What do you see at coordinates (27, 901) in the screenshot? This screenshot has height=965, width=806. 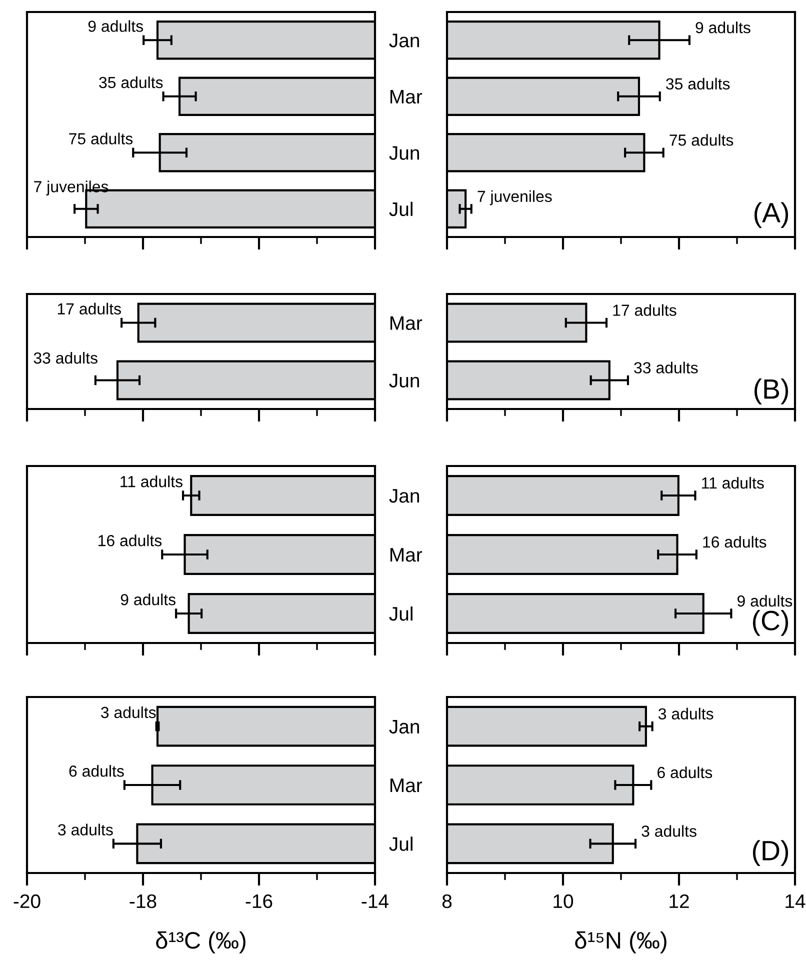 I see `x-tick-label: -20` at bounding box center [27, 901].